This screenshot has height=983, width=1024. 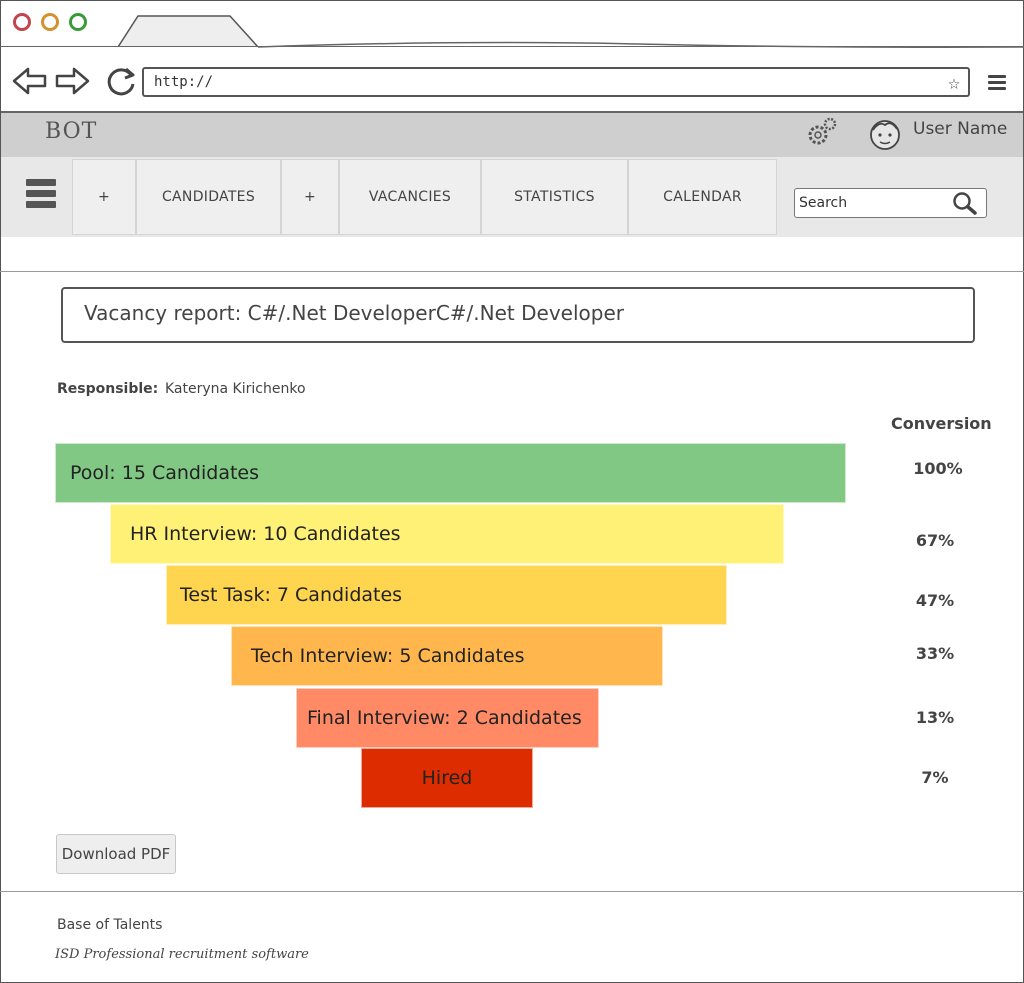 I want to click on search-placeholder: Search, so click(x=823, y=203).